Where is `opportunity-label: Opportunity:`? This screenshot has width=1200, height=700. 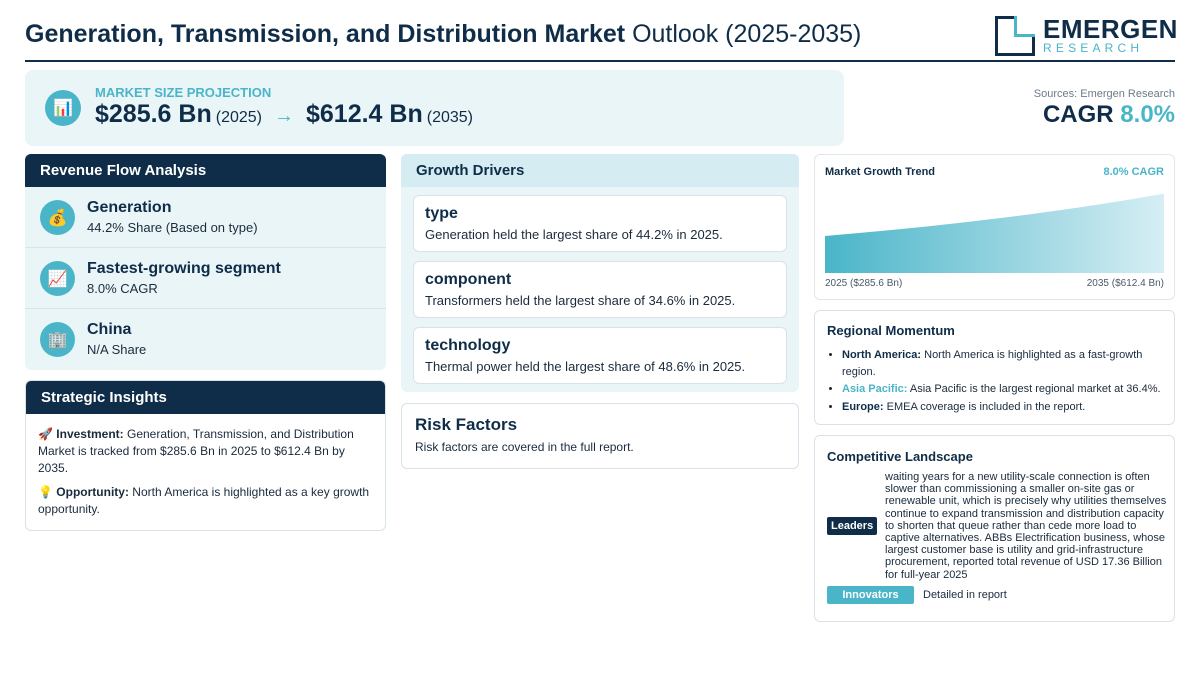
opportunity-label: Opportunity: is located at coordinates (92, 492).